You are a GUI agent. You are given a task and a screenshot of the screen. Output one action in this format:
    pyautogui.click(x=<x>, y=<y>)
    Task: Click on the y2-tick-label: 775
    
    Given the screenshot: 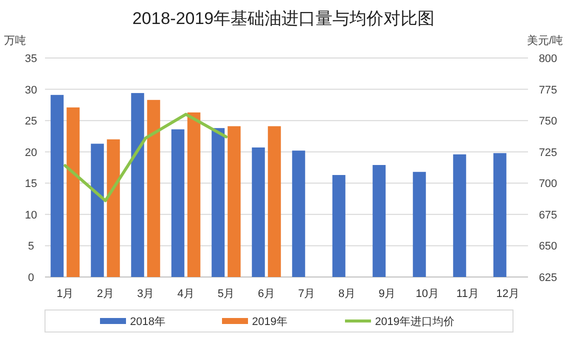 What is the action you would take?
    pyautogui.click(x=548, y=90)
    